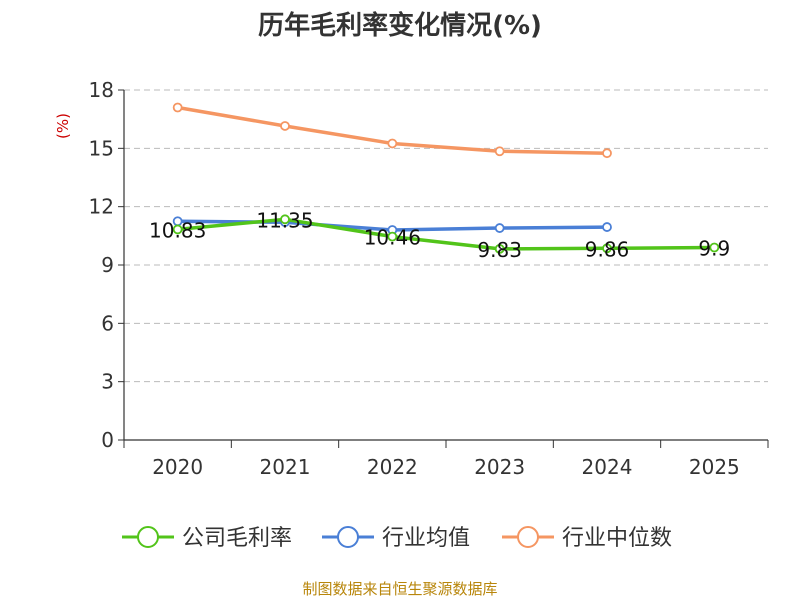 This screenshot has height=600, width=800. I want to click on data-point-1-2024, so click(607, 227).